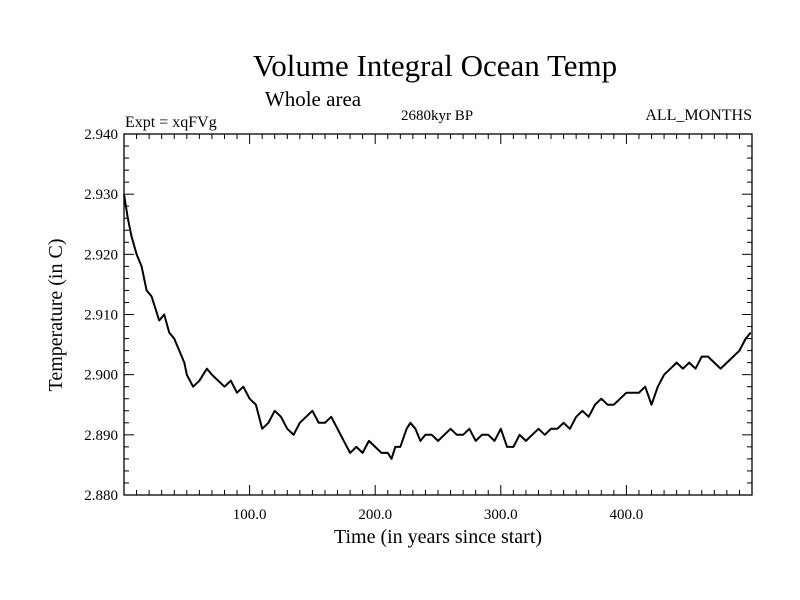  I want to click on experiment-label: Expt = xqFVg, so click(171, 122).